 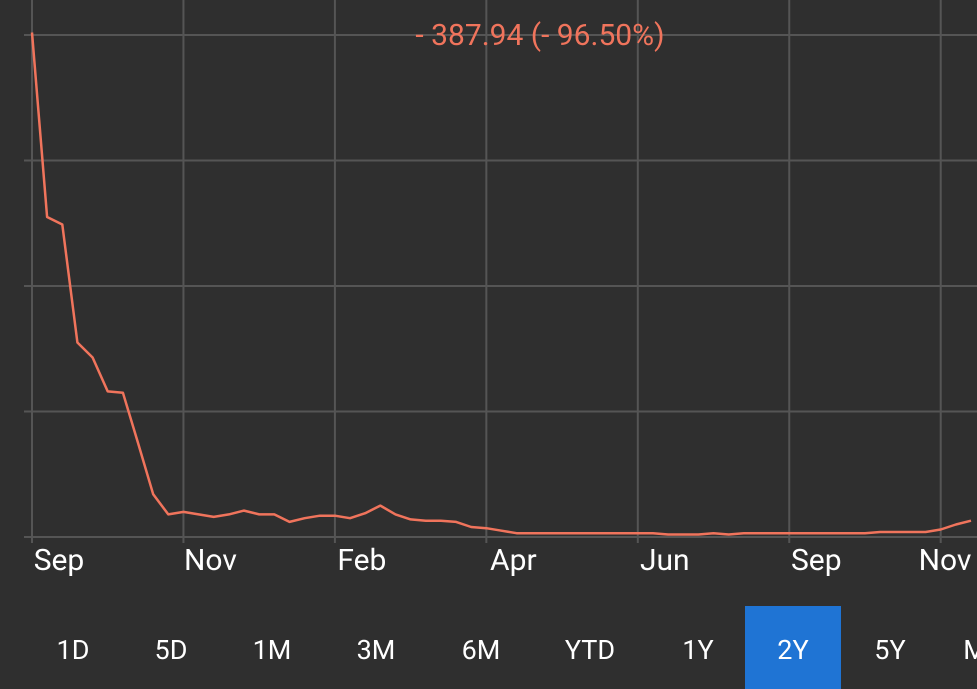 I want to click on x-tick-label: Jun, so click(x=665, y=560).